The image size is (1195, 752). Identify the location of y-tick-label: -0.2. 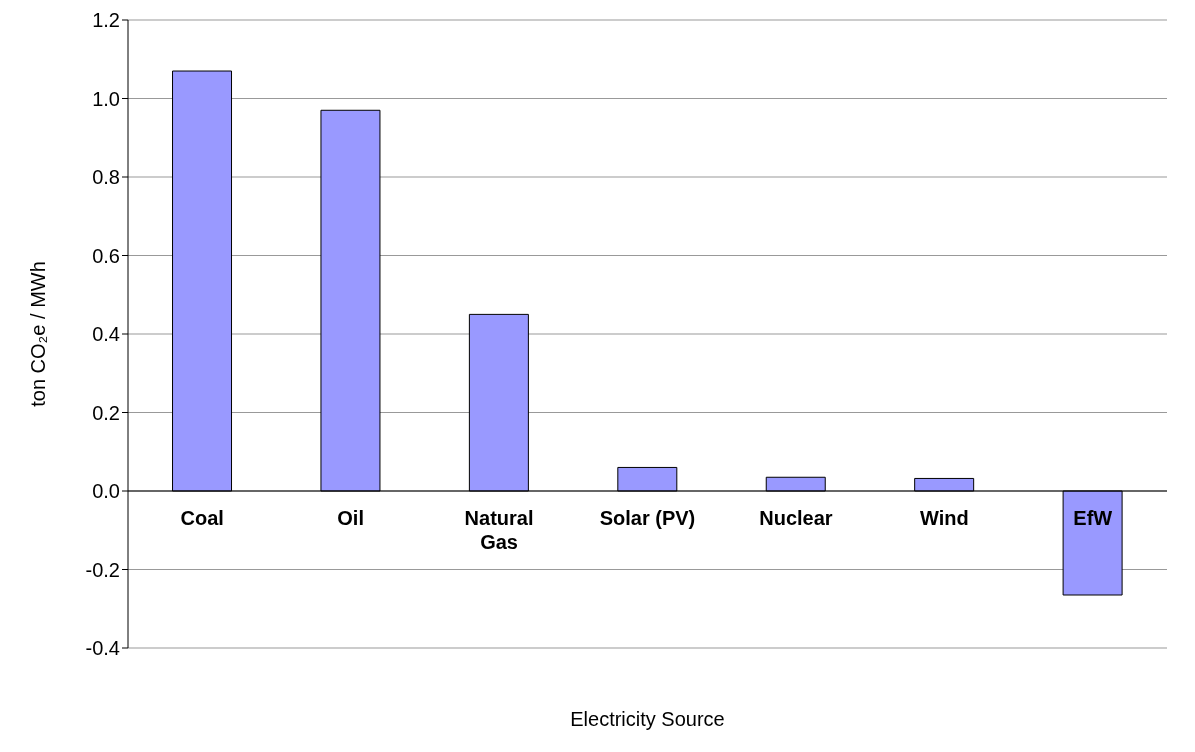
(102, 569).